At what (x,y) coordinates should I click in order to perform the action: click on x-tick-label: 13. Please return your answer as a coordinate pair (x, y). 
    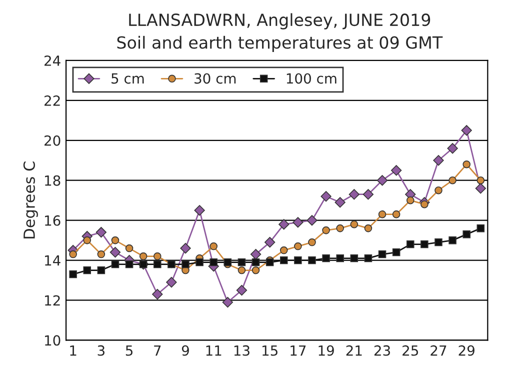
    Looking at the image, I should click on (242, 350).